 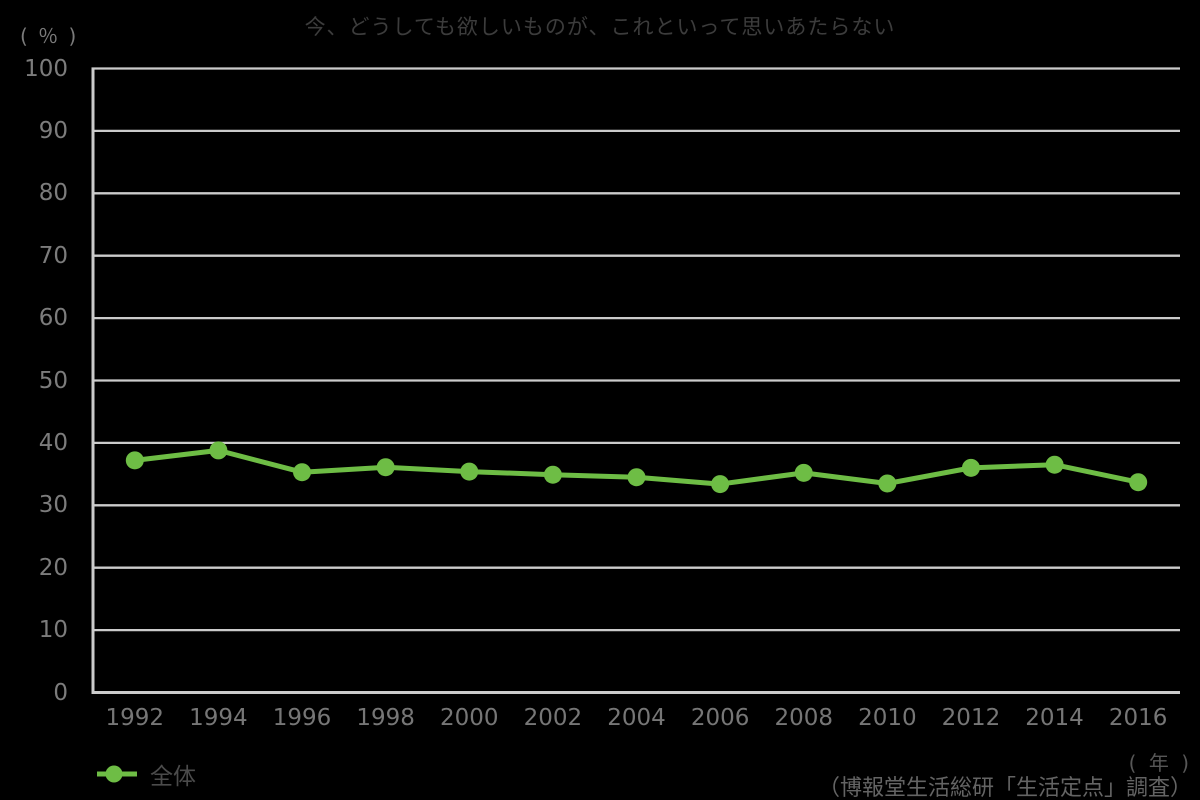 What do you see at coordinates (971, 718) in the screenshot?
I see `x-tick-label: 2012` at bounding box center [971, 718].